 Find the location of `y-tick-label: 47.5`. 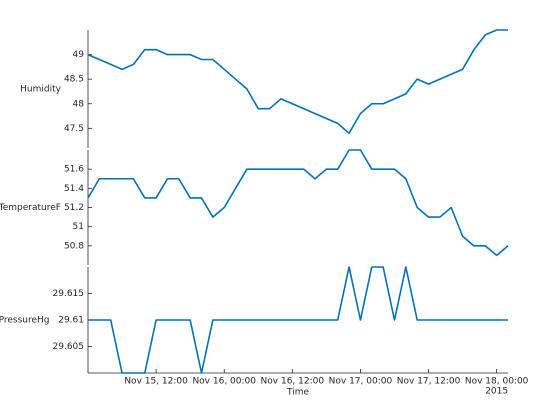

y-tick-label: 47.5 is located at coordinates (74, 129).